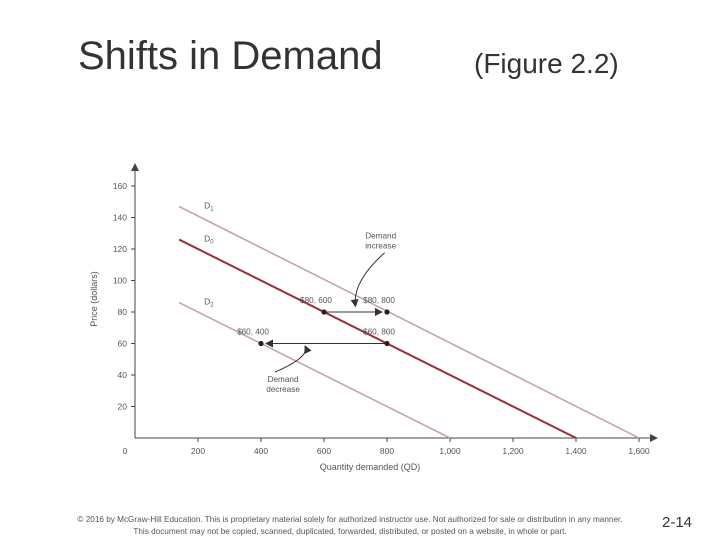  What do you see at coordinates (123, 344) in the screenshot?
I see `y-tick-label: 60` at bounding box center [123, 344].